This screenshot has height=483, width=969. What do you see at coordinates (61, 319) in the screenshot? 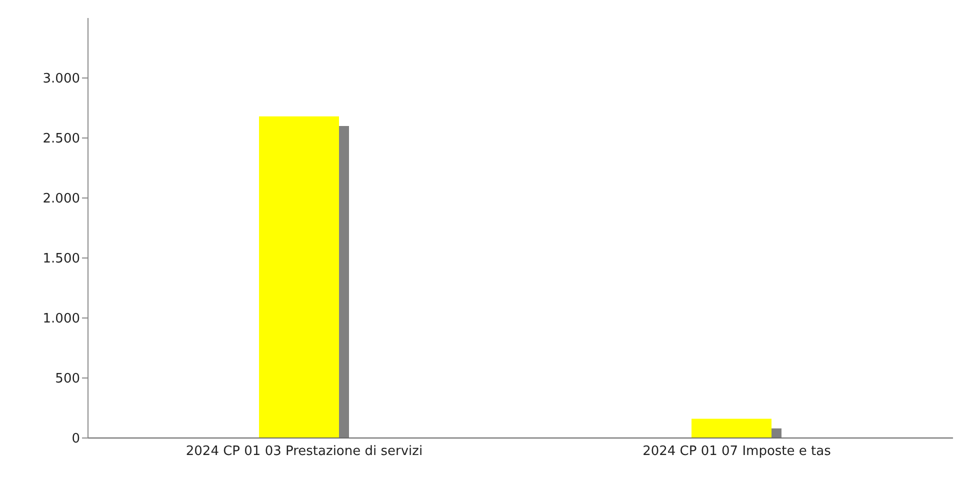
I see `y-tick-label: 1.000` at bounding box center [61, 319].